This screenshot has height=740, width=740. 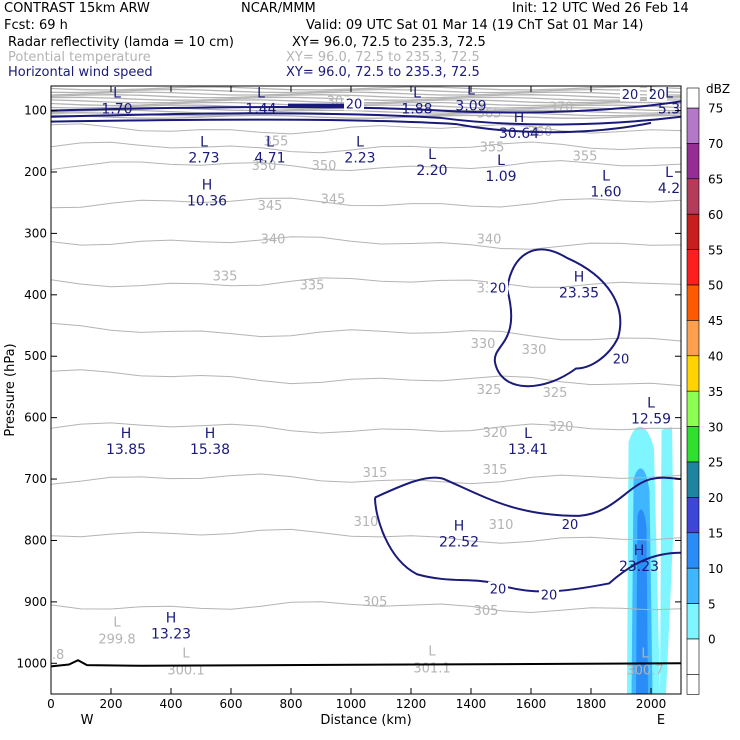 What do you see at coordinates (489, 240) in the screenshot?
I see `theta-label: 340` at bounding box center [489, 240].